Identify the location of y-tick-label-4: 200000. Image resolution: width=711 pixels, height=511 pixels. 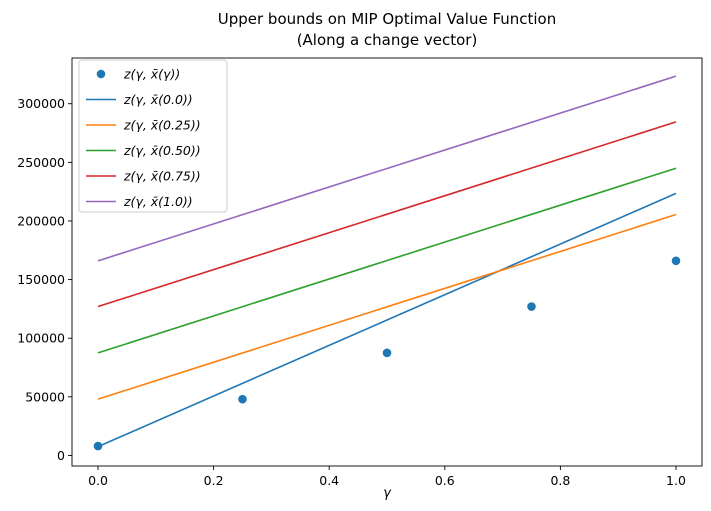
(41, 220).